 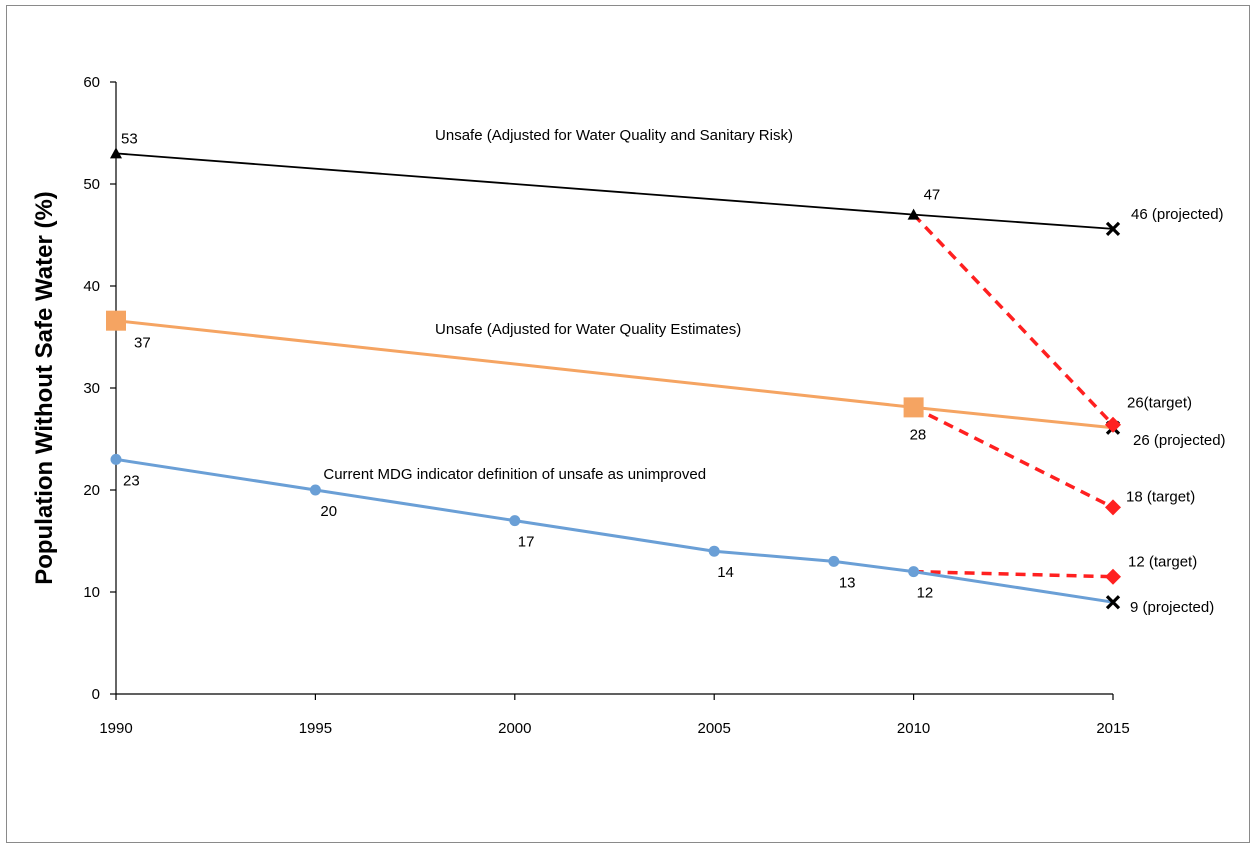 I want to click on data-label: 20, so click(x=328, y=511).